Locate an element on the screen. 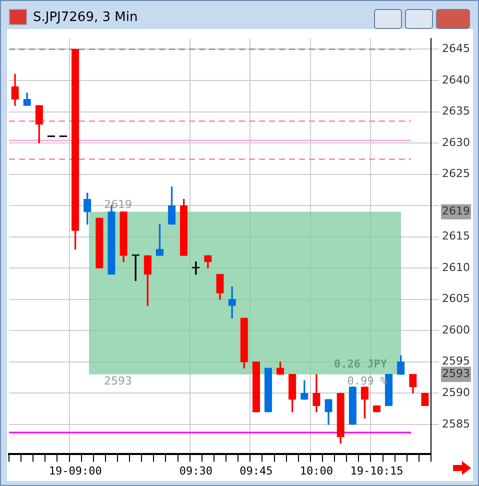  y-tick-label: 2615 is located at coordinates (456, 236).